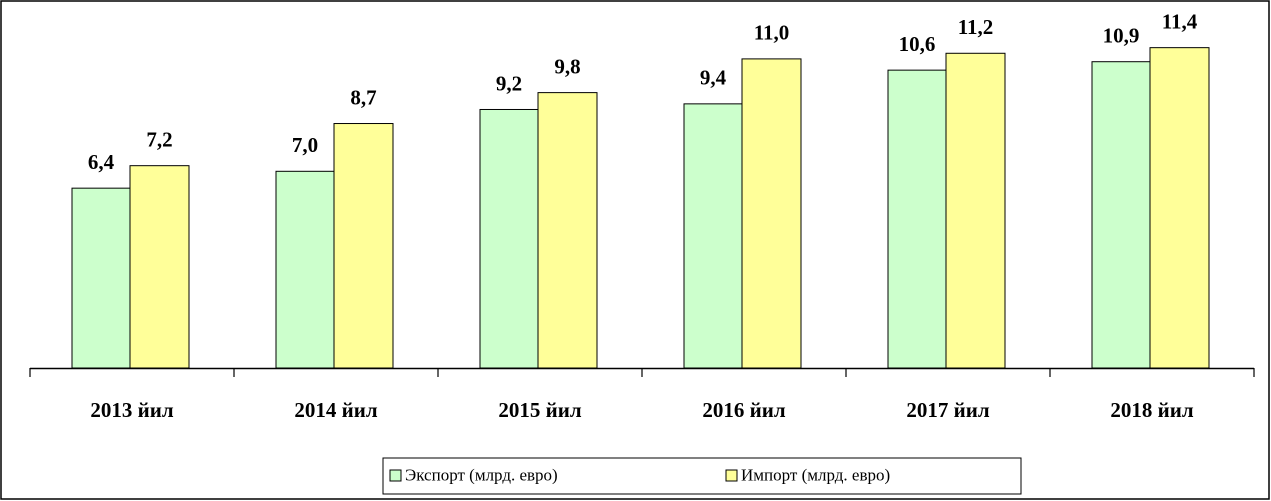 The height and width of the screenshot is (501, 1271). I want to click on value-label: 6,4, so click(101, 162).